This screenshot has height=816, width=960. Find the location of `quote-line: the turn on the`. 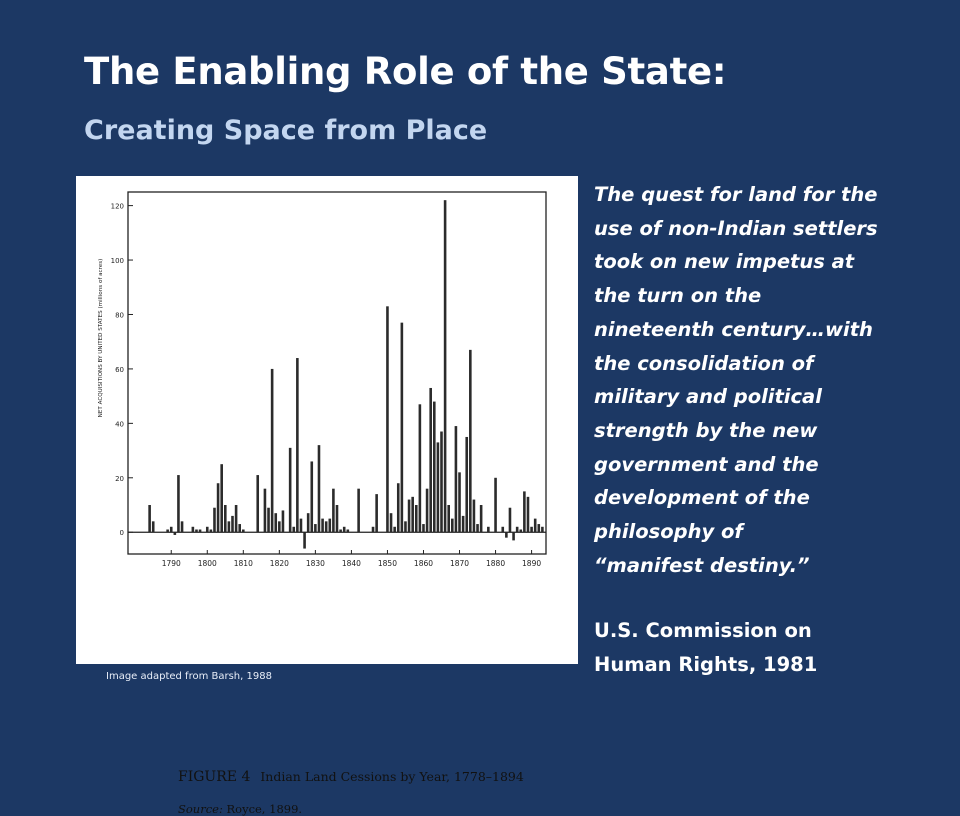

quote-line: the turn on the is located at coordinates (678, 296).